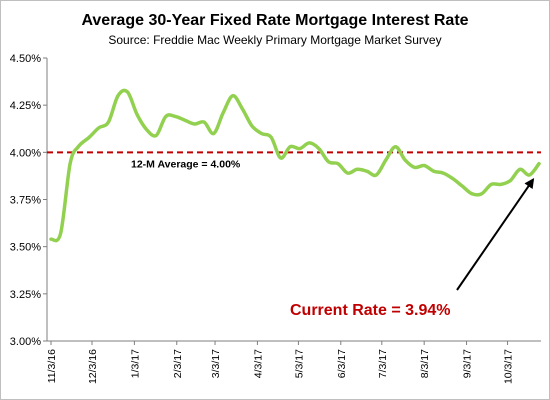  I want to click on y-tick-label: 4.00%, so click(25, 153).